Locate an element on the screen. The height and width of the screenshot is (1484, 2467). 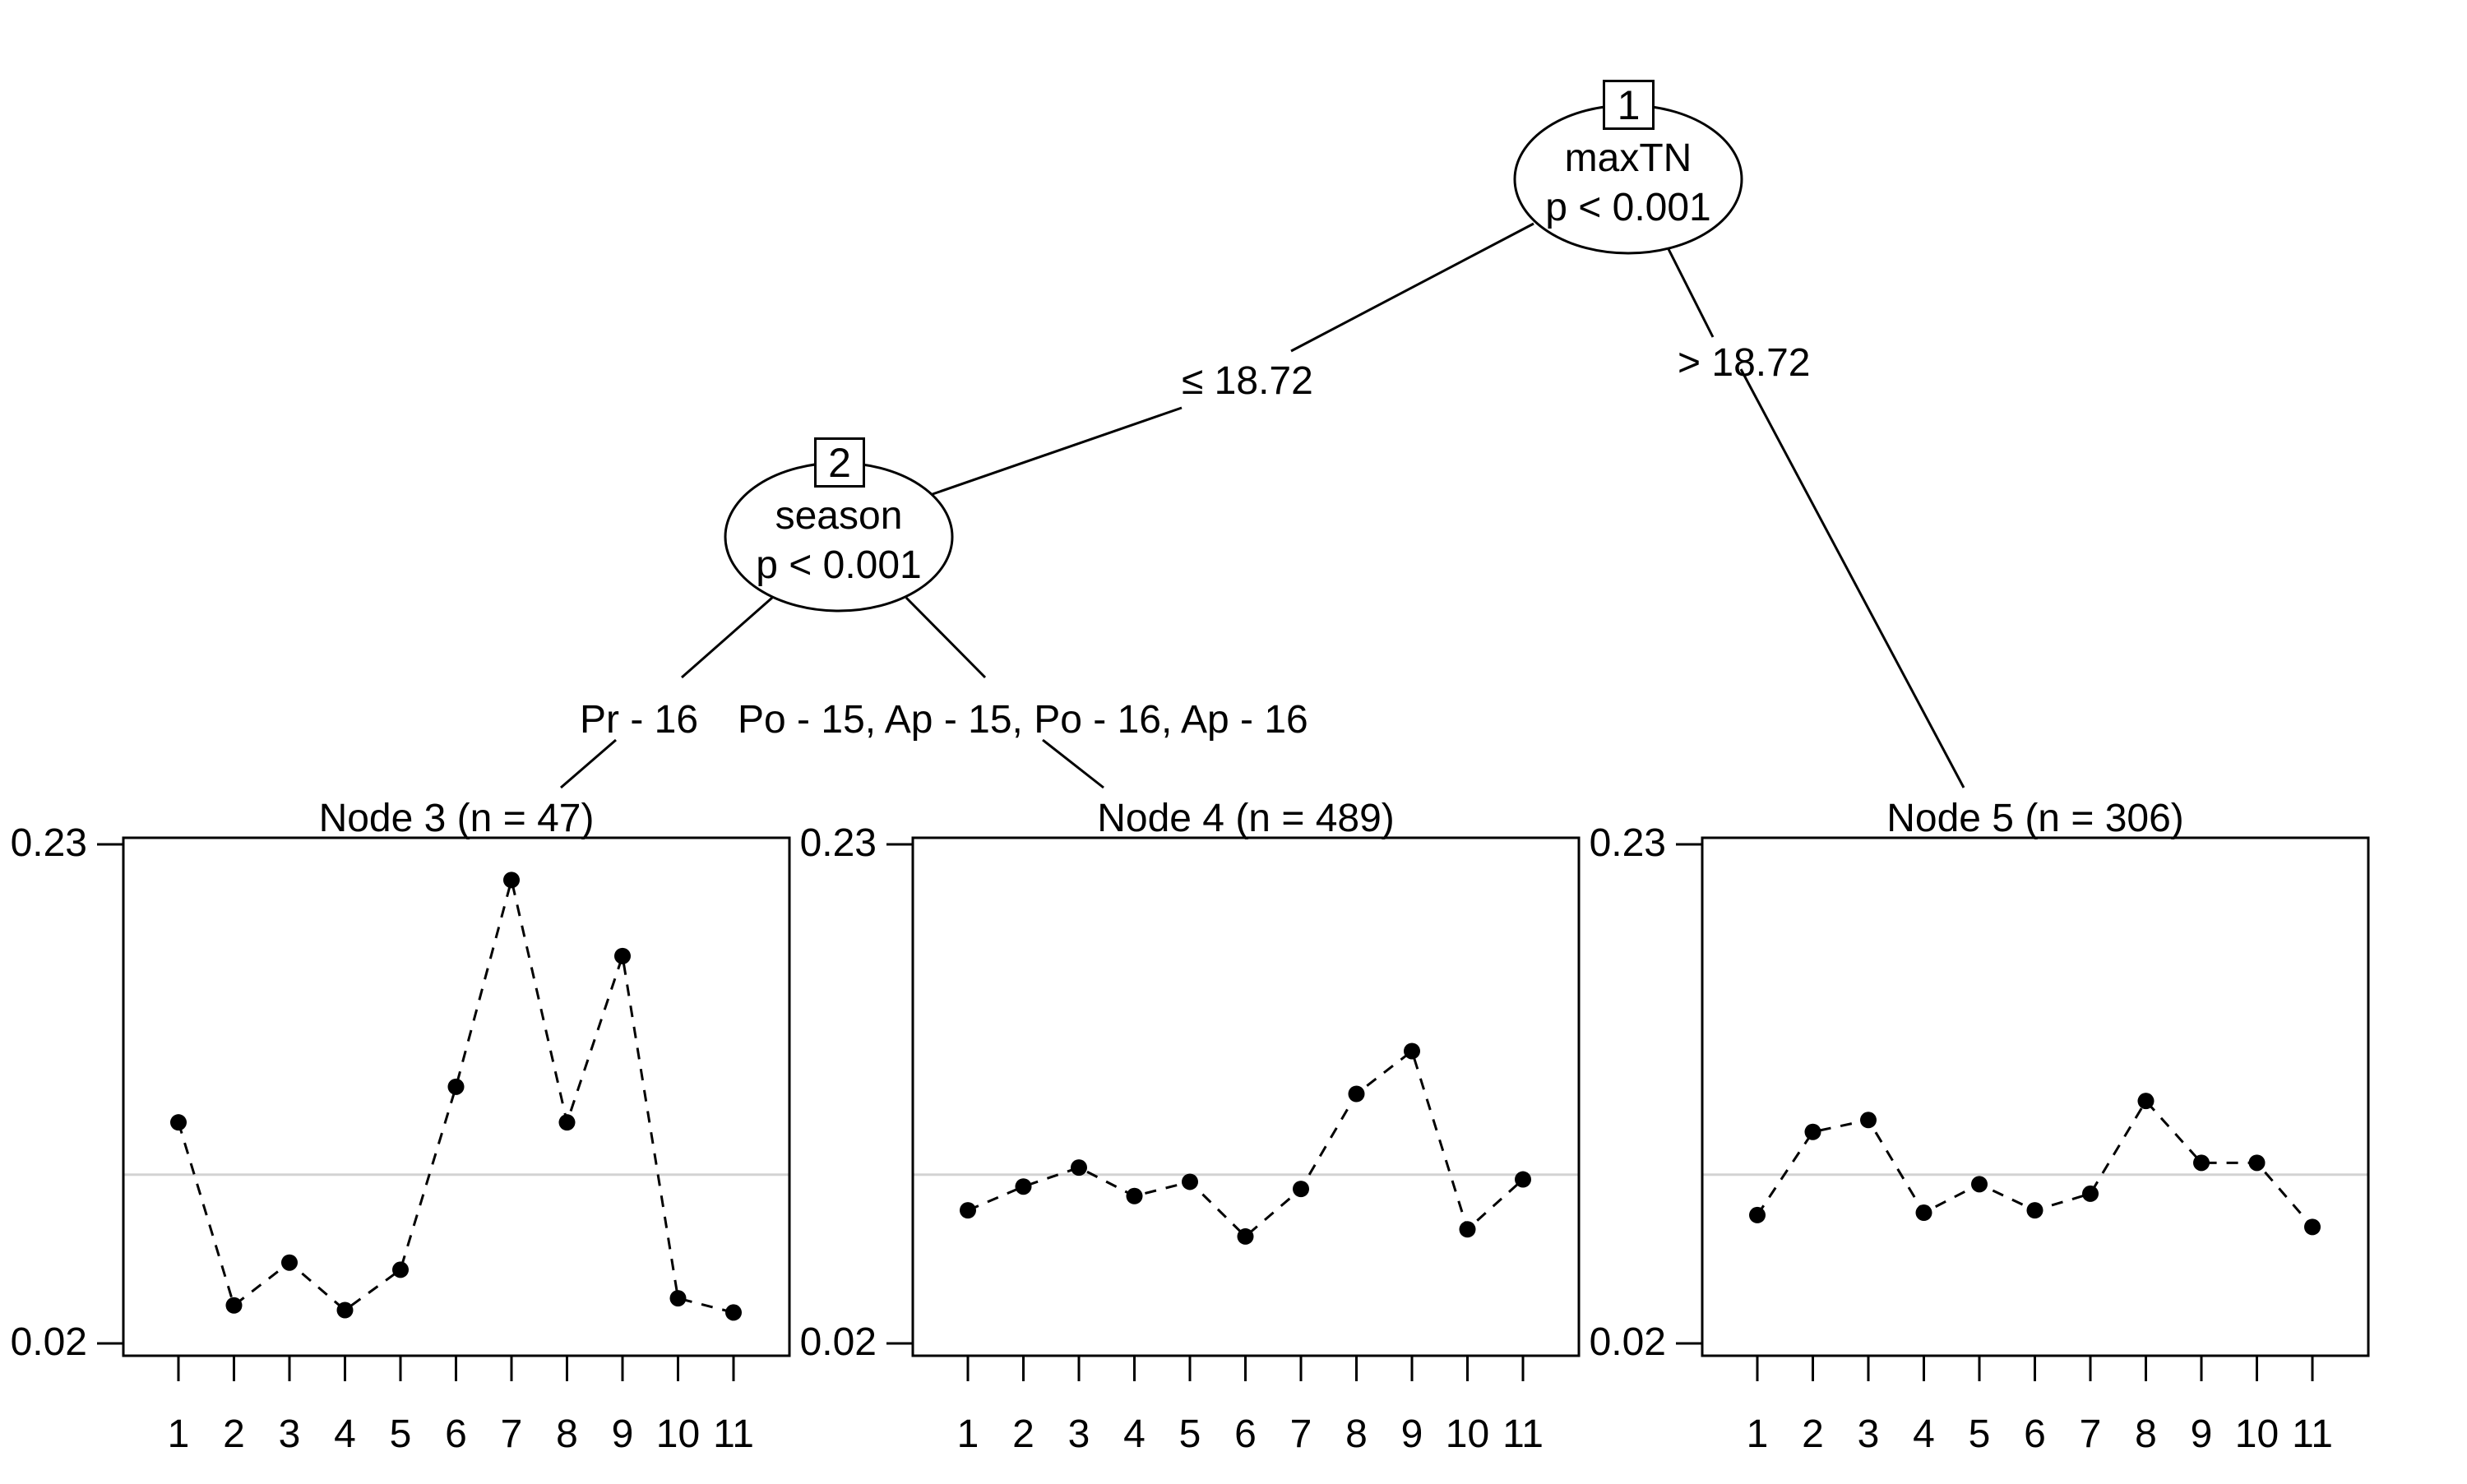
node-2-id-box: 2 is located at coordinates (840, 462).